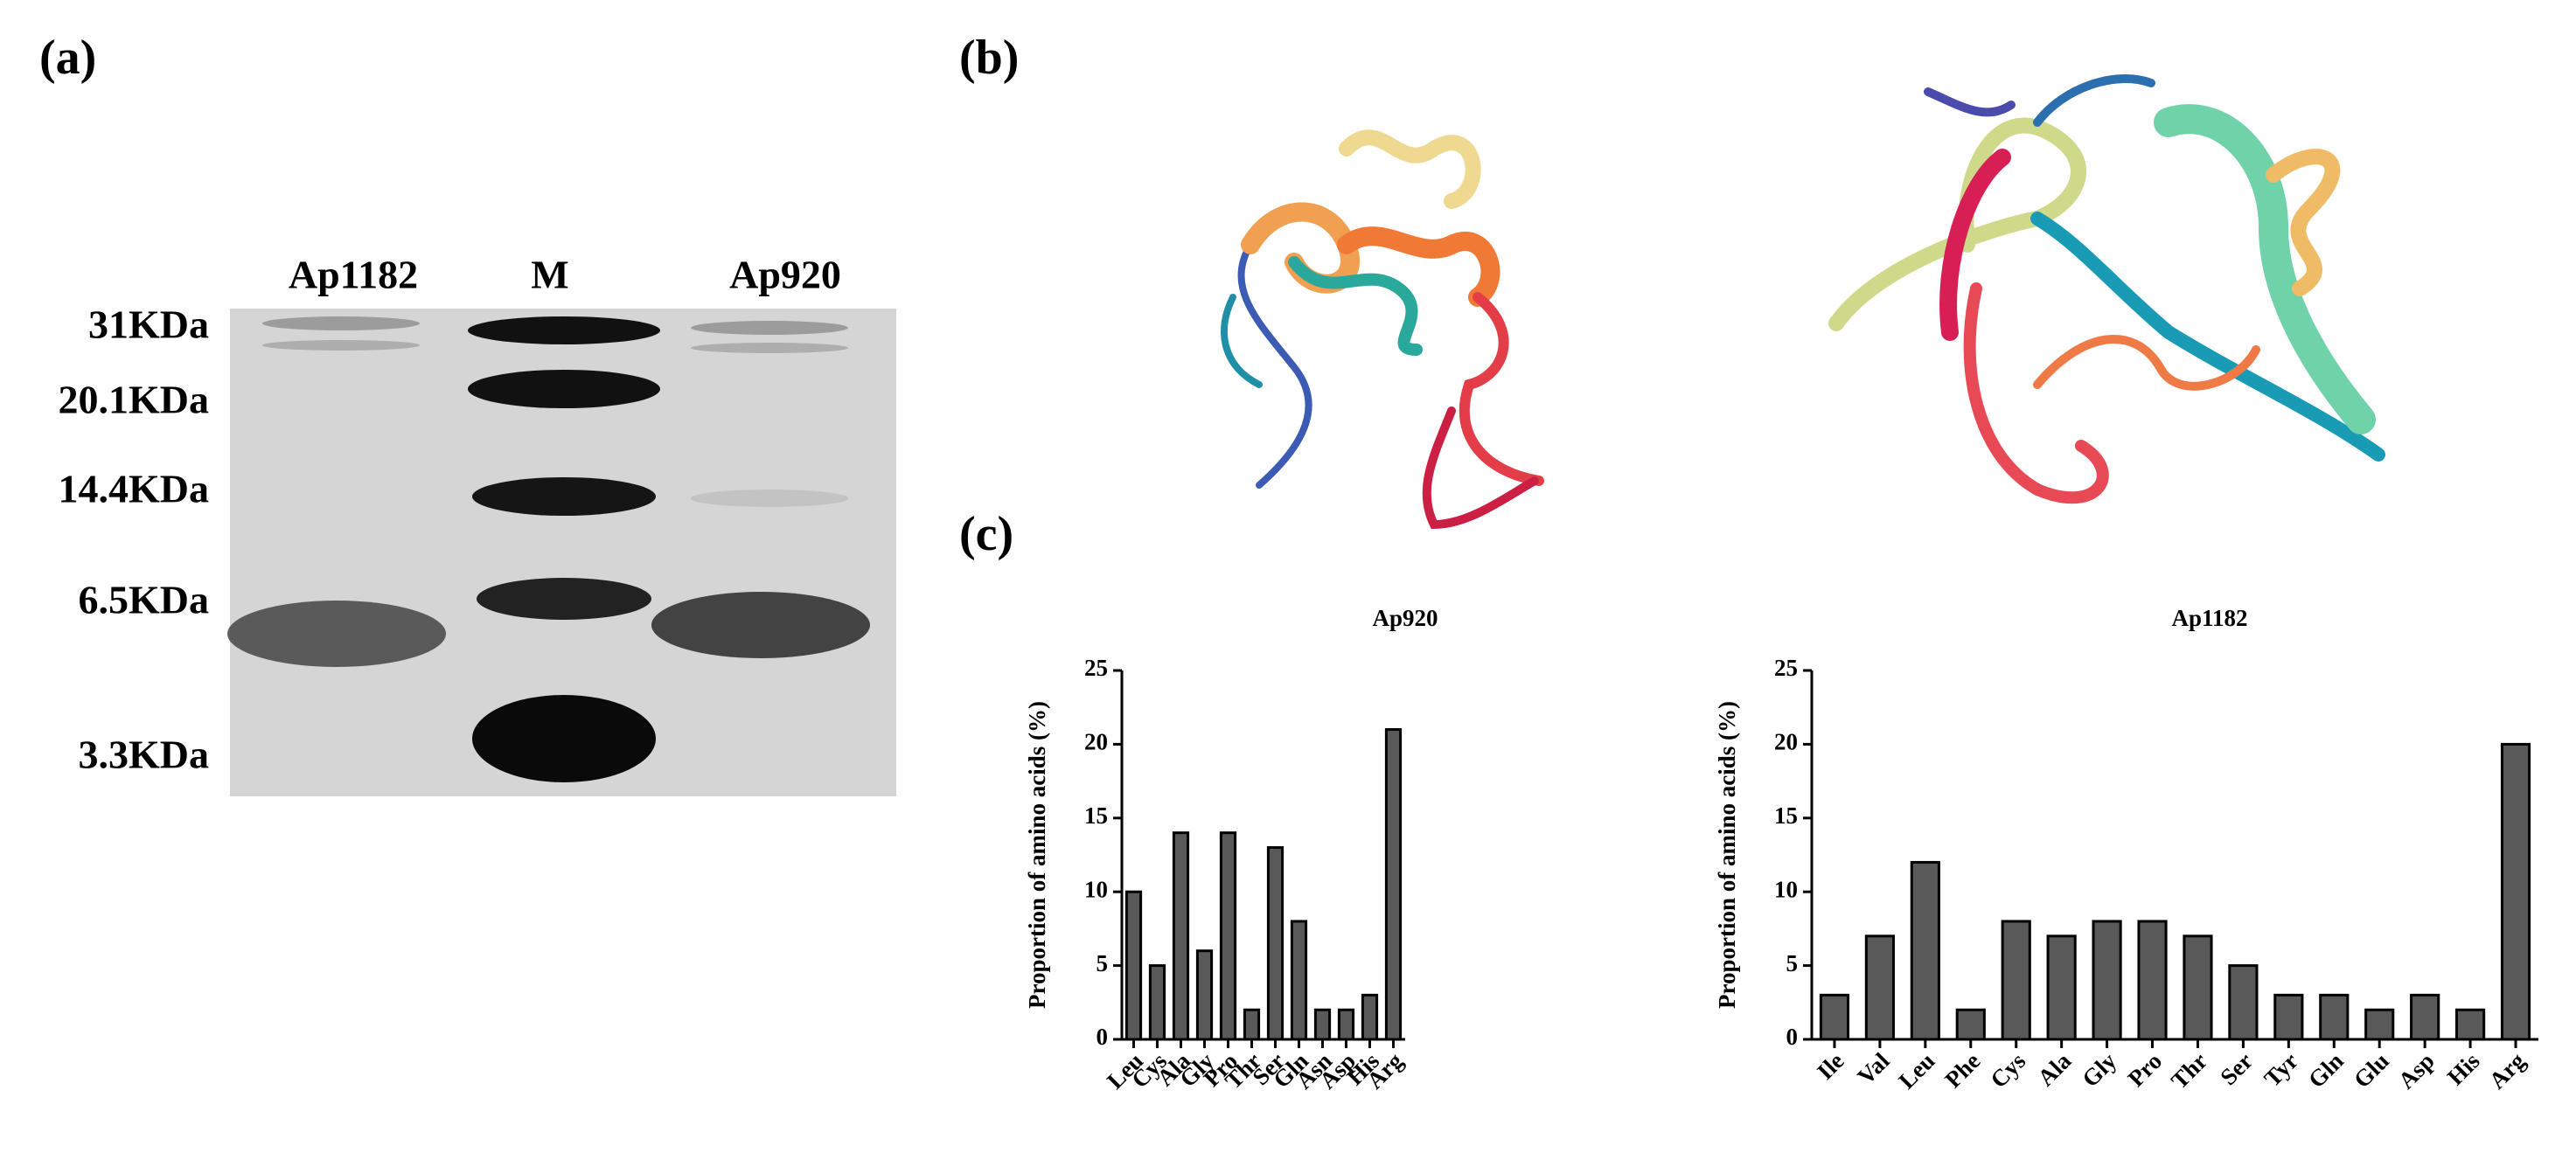  What do you see at coordinates (144, 755) in the screenshot?
I see `marker-label: 3.3KDa` at bounding box center [144, 755].